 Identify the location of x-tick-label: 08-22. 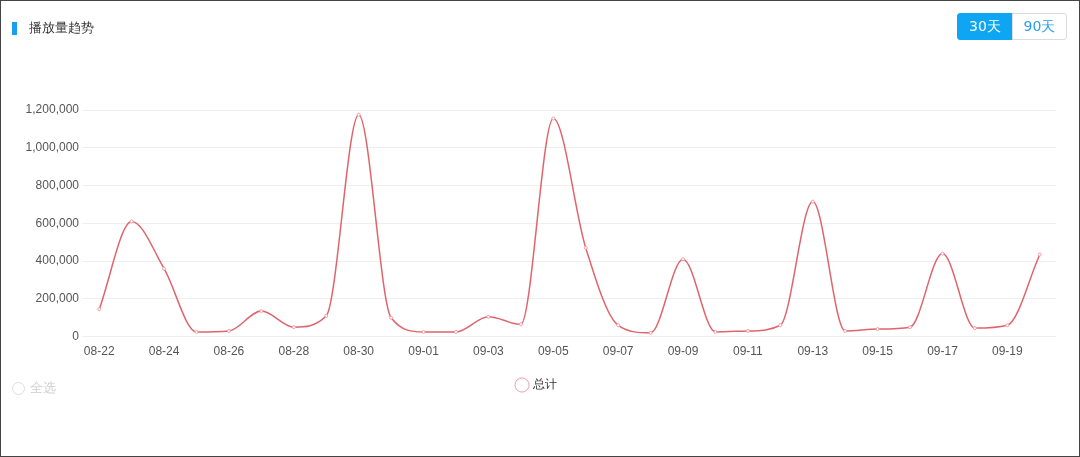
(99, 351).